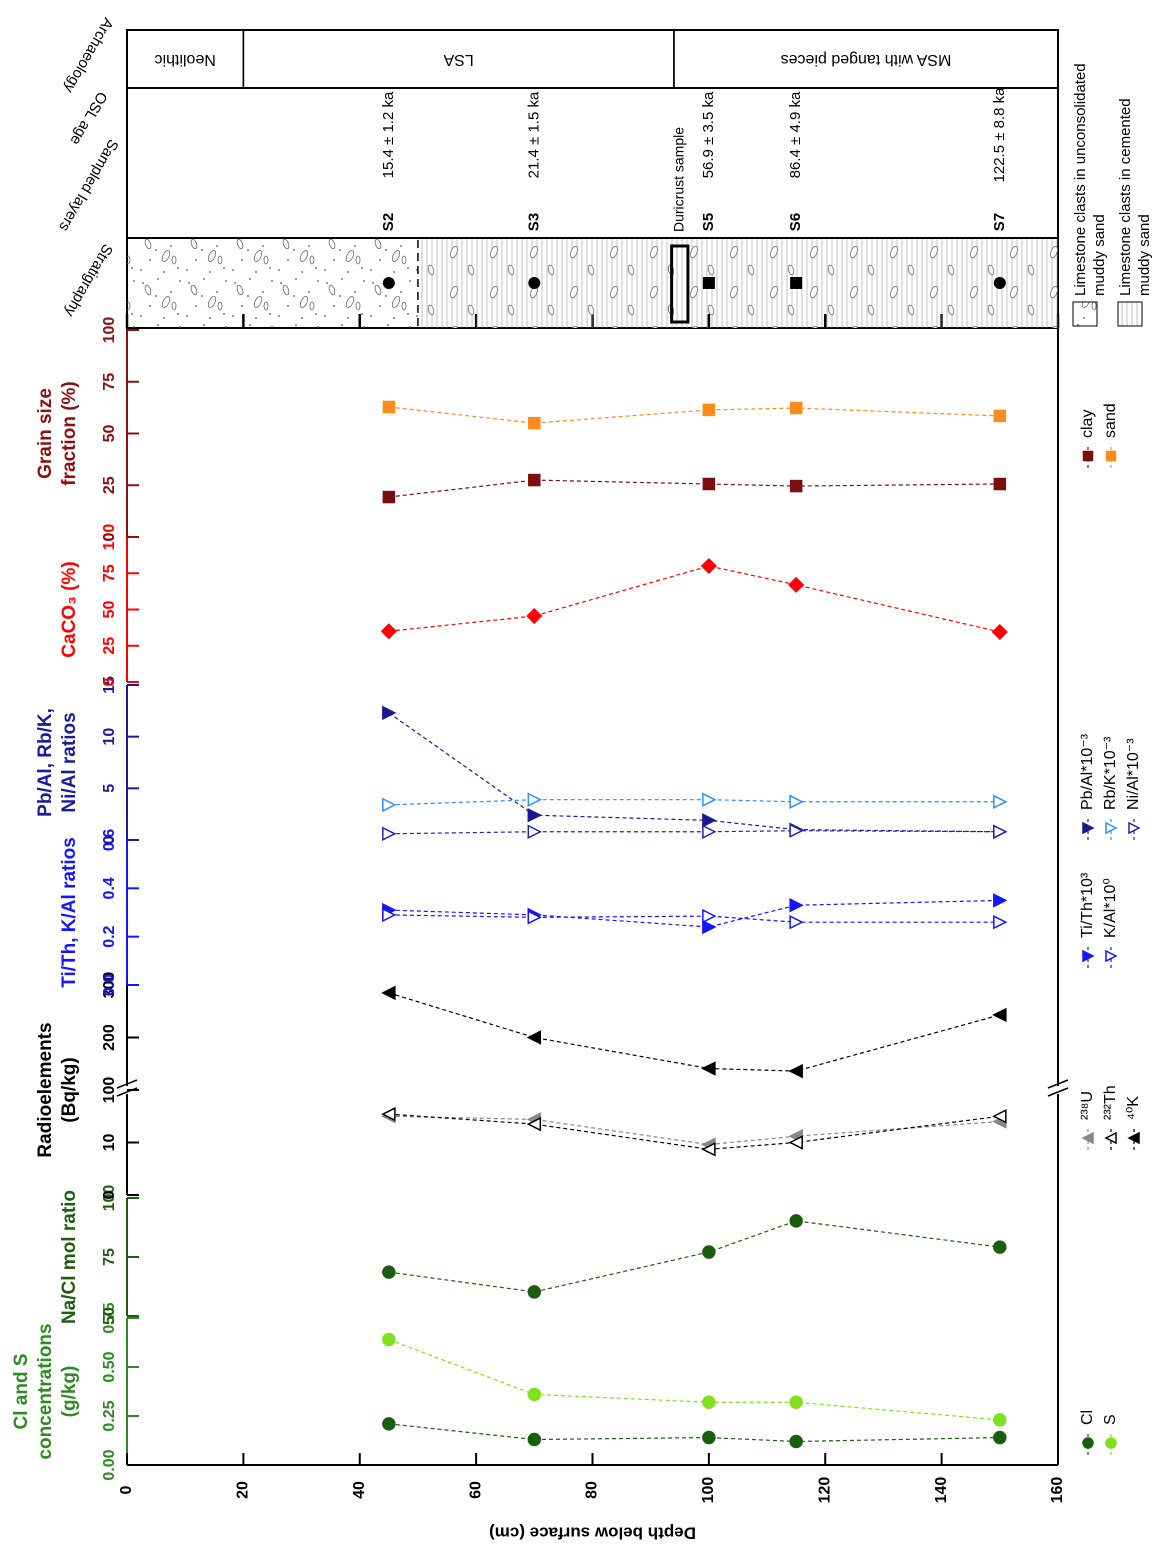 The image size is (1161, 1551). What do you see at coordinates (941, 1490) in the screenshot?
I see `x-tick-label: 140` at bounding box center [941, 1490].